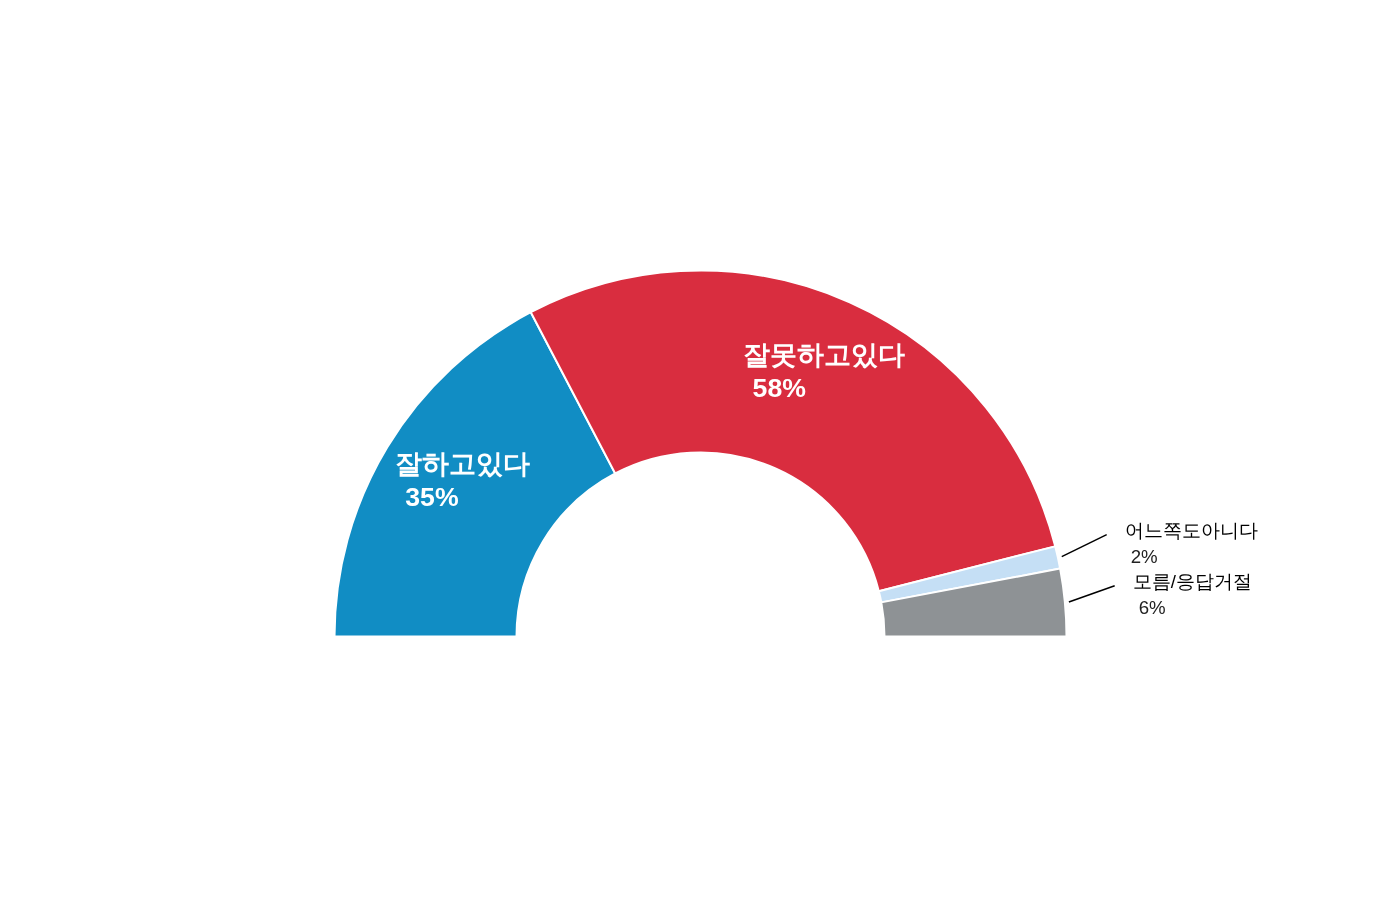 This screenshot has width=1400, height=900. Describe the element at coordinates (1191, 531) in the screenshot. I see `slice-label: 어느쪽도아니다` at that location.